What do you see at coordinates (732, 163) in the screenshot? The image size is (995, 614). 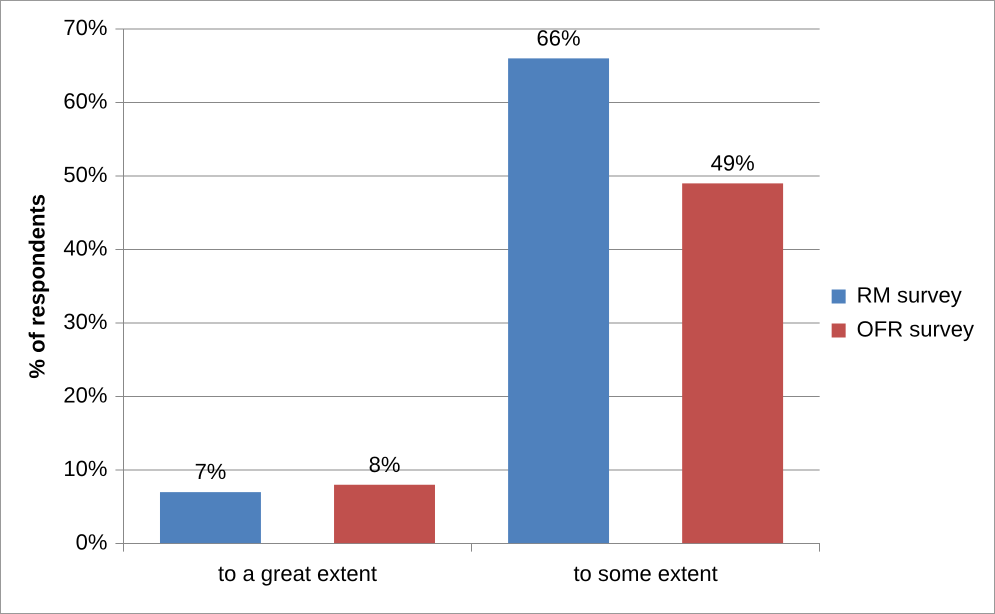 I see `data-label: 49%` at bounding box center [732, 163].